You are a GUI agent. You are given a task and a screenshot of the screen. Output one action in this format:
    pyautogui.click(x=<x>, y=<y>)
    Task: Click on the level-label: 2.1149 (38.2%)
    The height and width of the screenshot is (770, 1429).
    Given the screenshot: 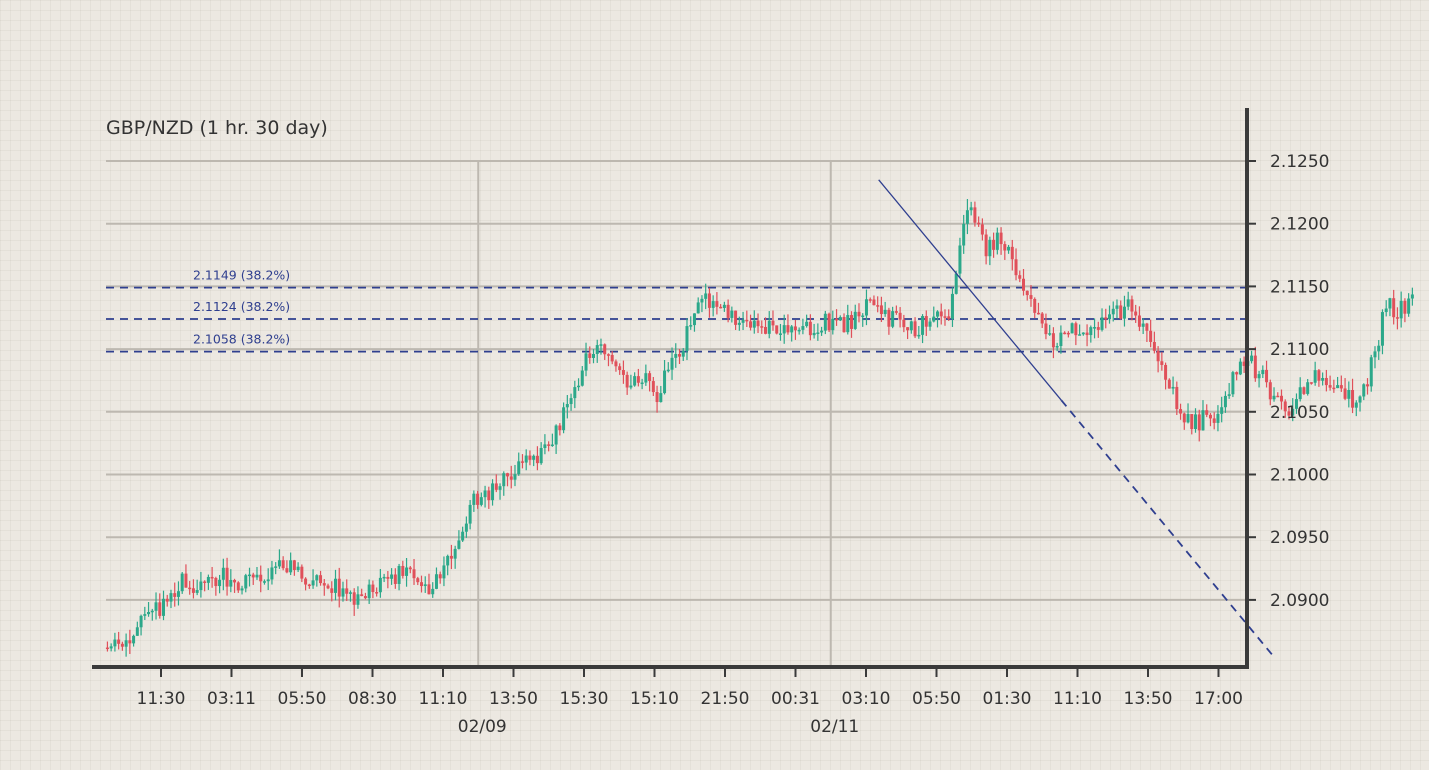 What is the action you would take?
    pyautogui.click(x=241, y=275)
    